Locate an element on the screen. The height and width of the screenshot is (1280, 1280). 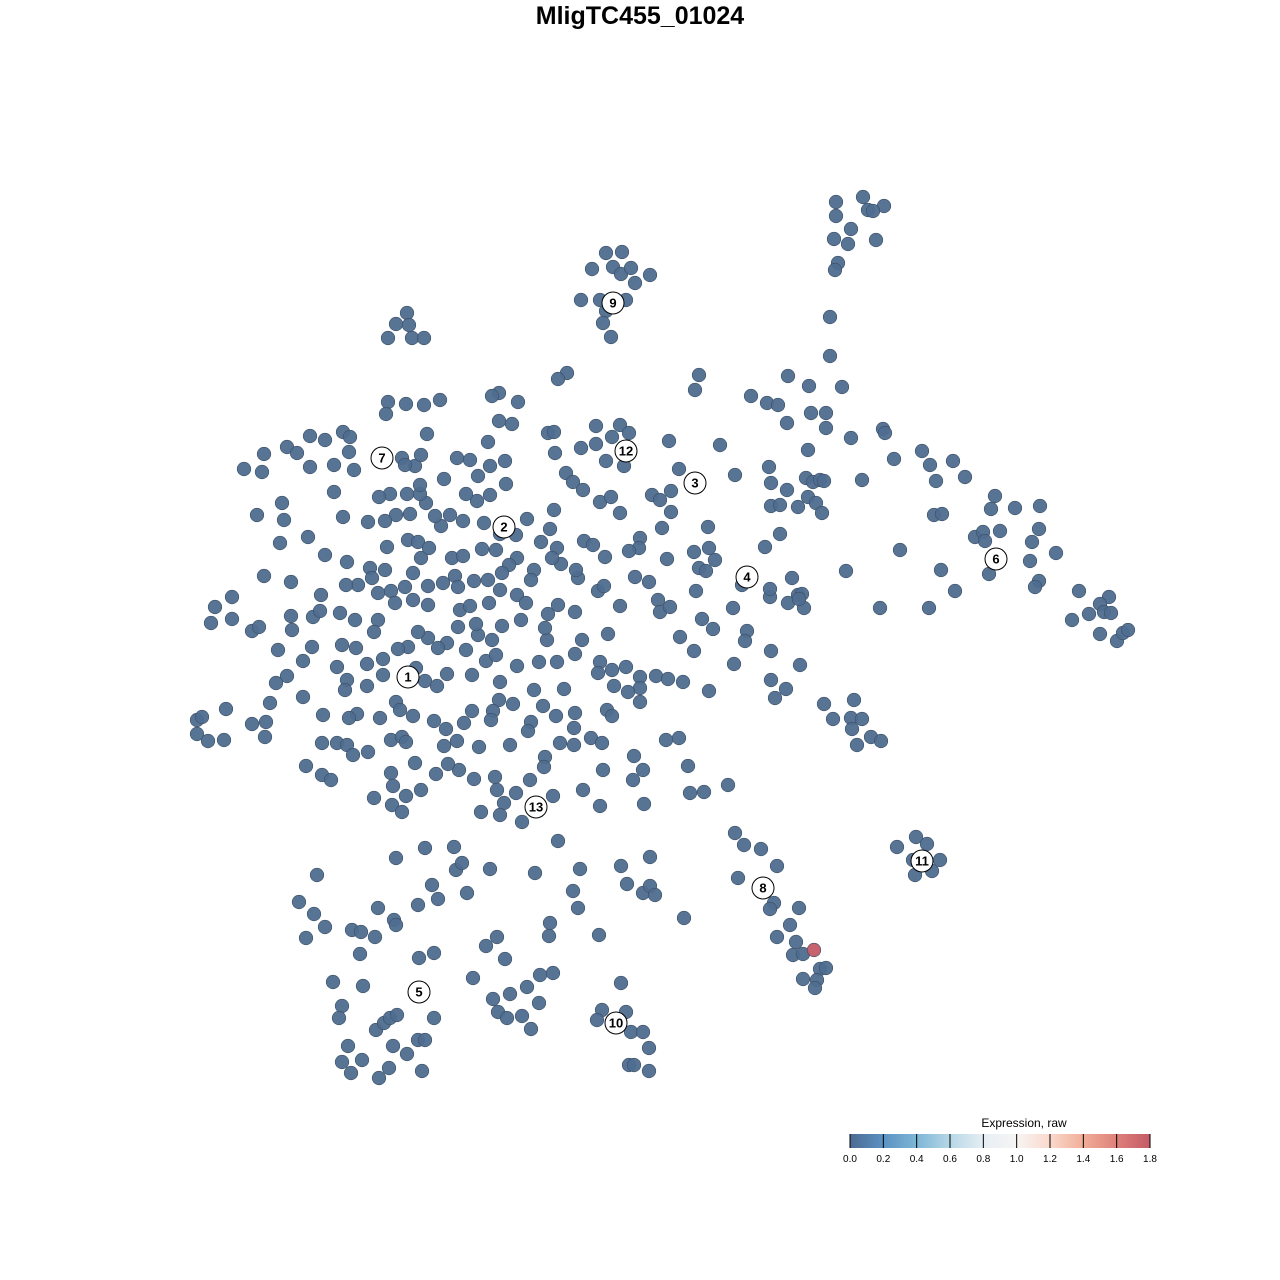
colorbar-tick-label: 0.4 is located at coordinates (917, 1159).